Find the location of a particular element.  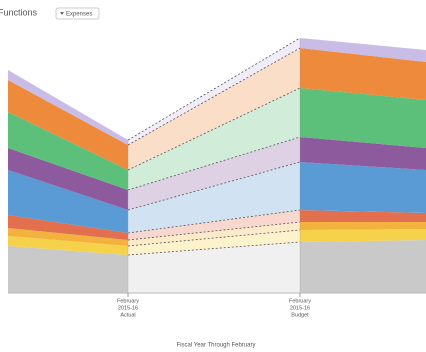

x-tick-label: Budget is located at coordinates (300, 315).